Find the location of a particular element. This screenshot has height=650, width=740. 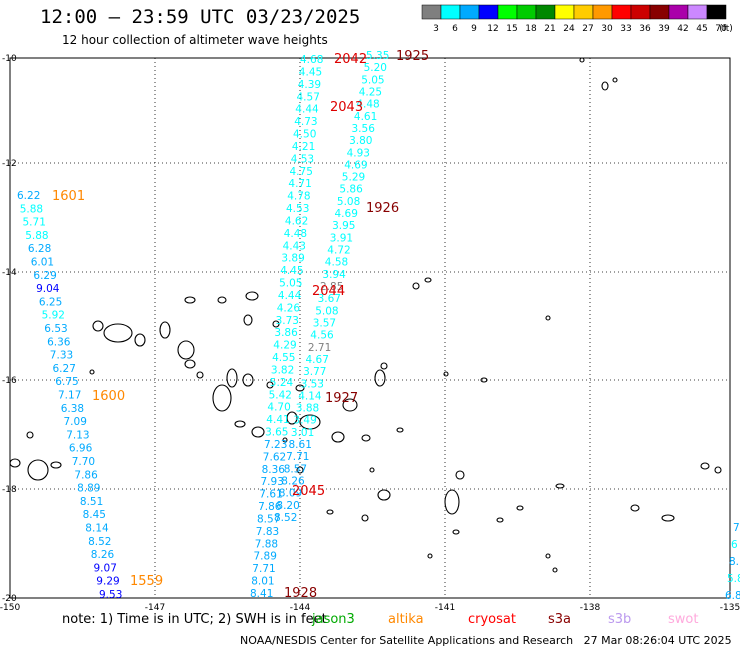

wave-height-left-track: 5.71 is located at coordinates (34, 223).